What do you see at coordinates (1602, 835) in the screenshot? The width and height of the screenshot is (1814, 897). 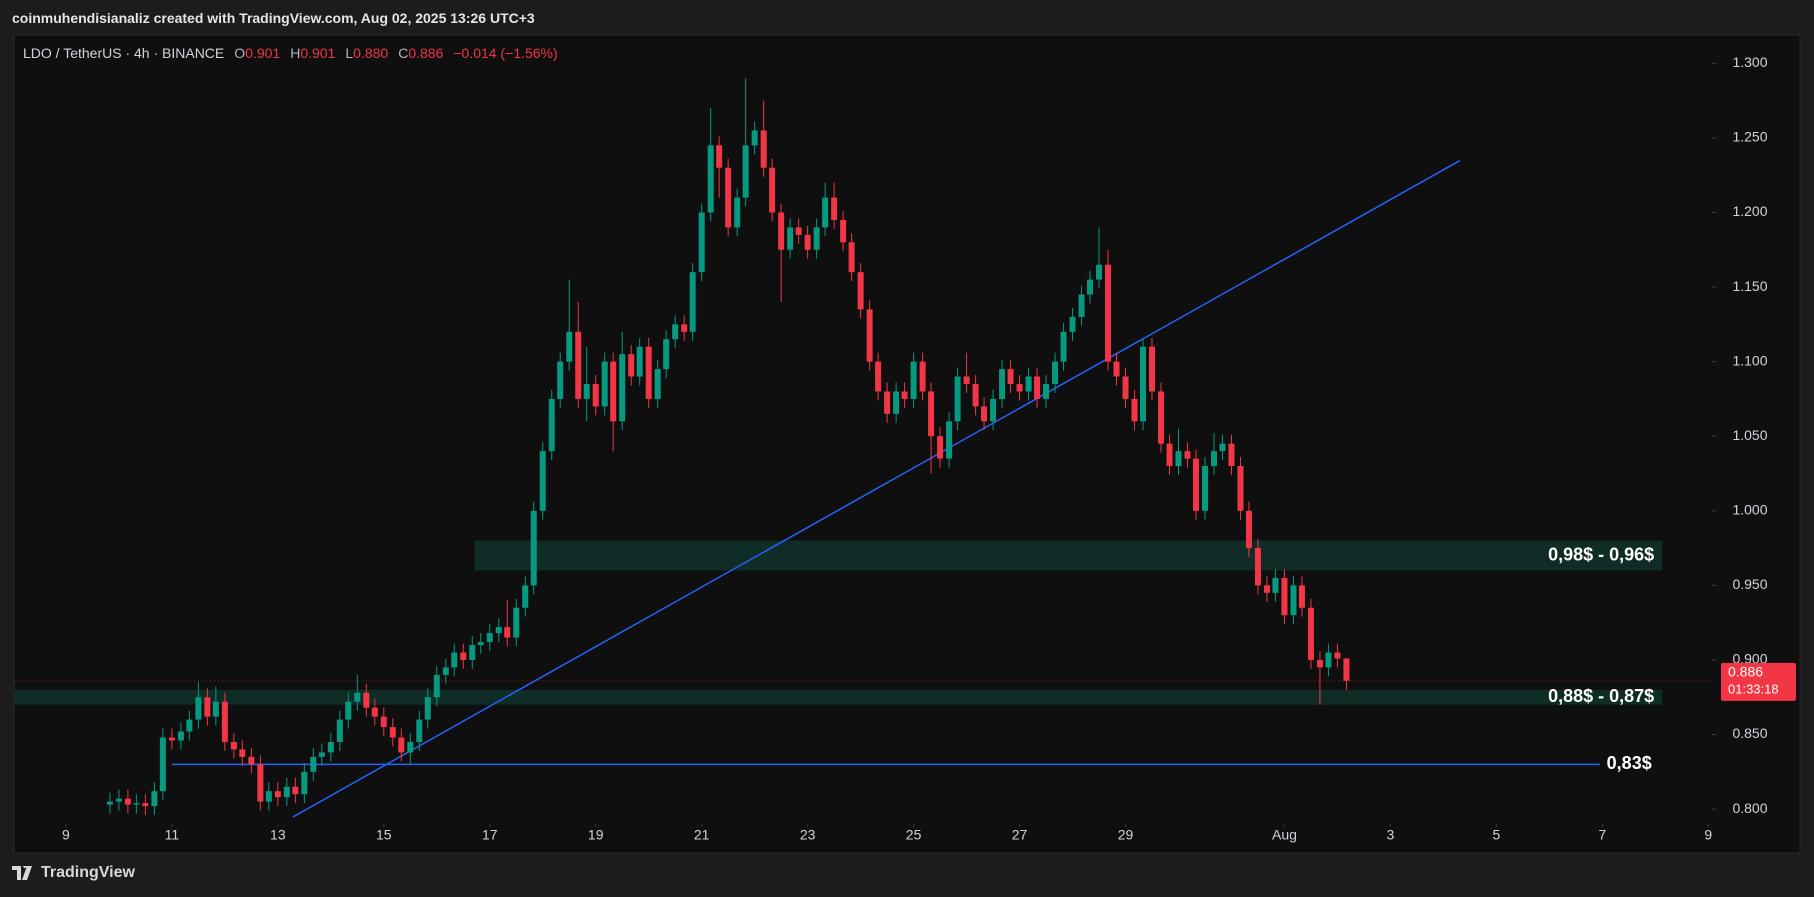 I see `x-tick-label: 7` at bounding box center [1602, 835].